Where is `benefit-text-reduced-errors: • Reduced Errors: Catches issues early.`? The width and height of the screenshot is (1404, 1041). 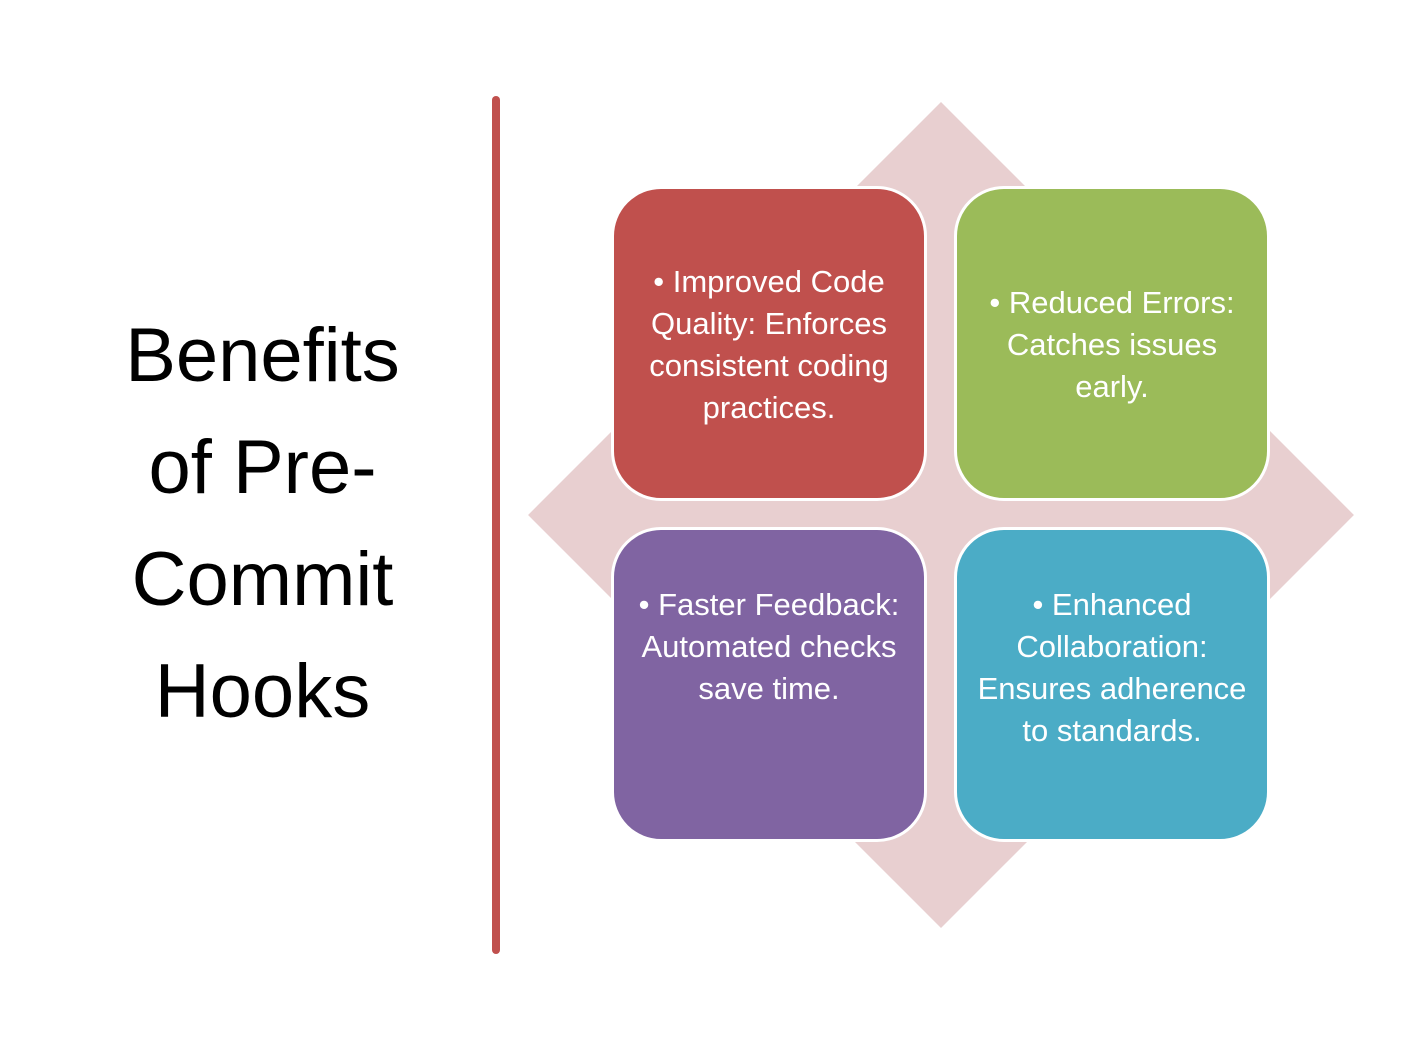
benefit-text-reduced-errors: • Reduced Errors: Catches issues early. is located at coordinates (1112, 344).